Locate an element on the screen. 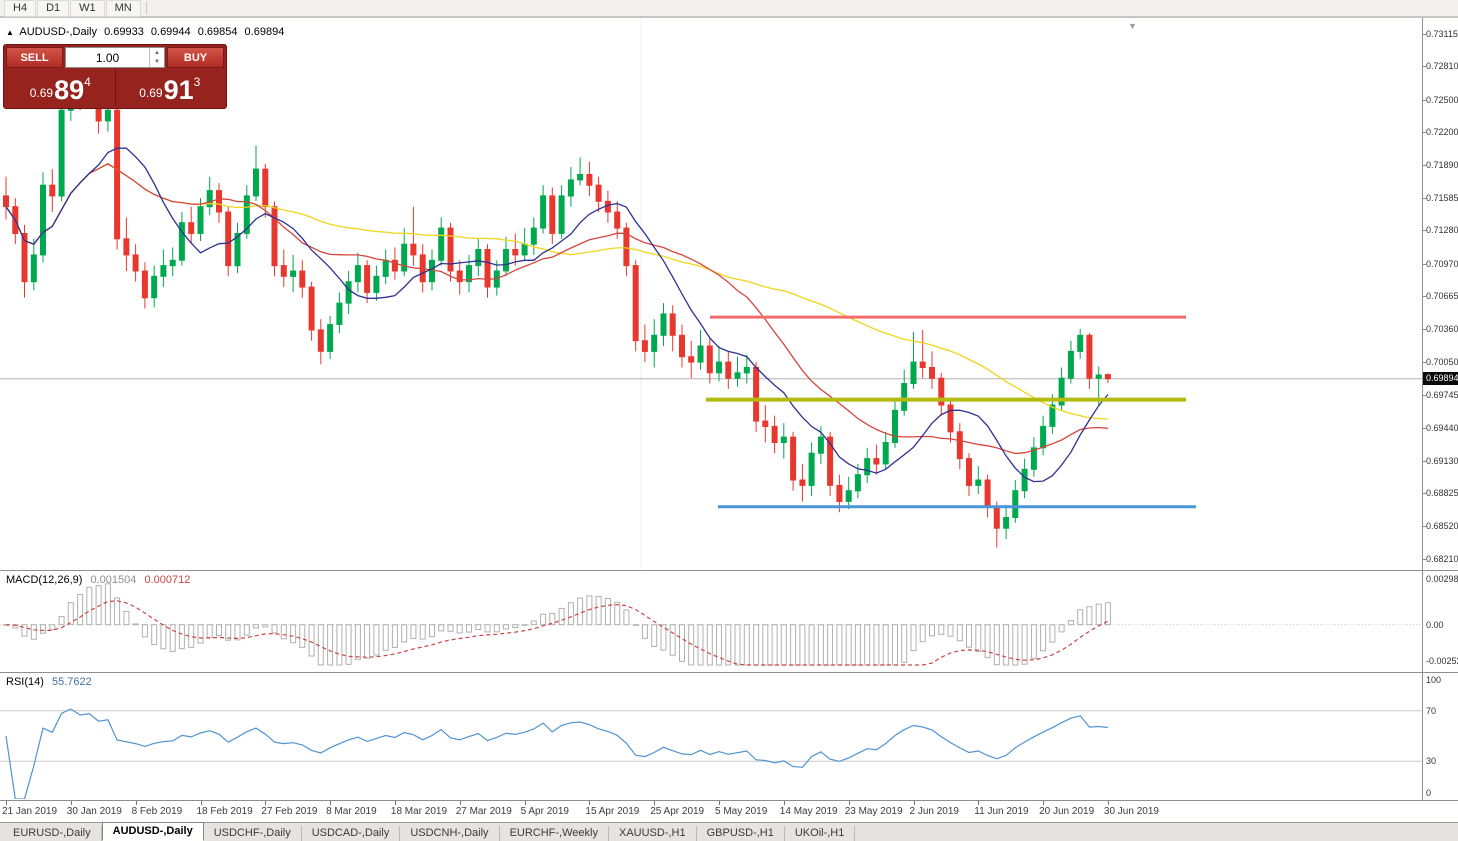  buy-button: BUY is located at coordinates (195, 57).